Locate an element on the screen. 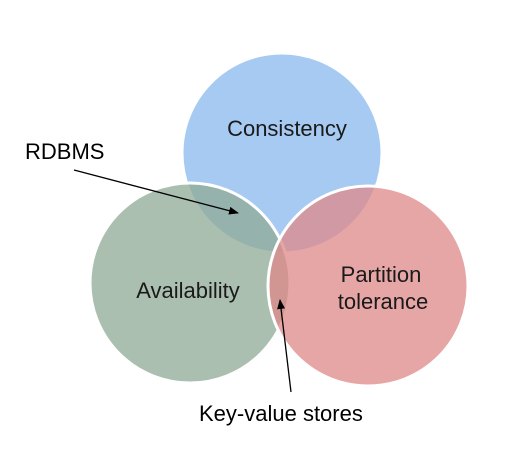  callout-key-value: Key-value stores is located at coordinates (281, 413).